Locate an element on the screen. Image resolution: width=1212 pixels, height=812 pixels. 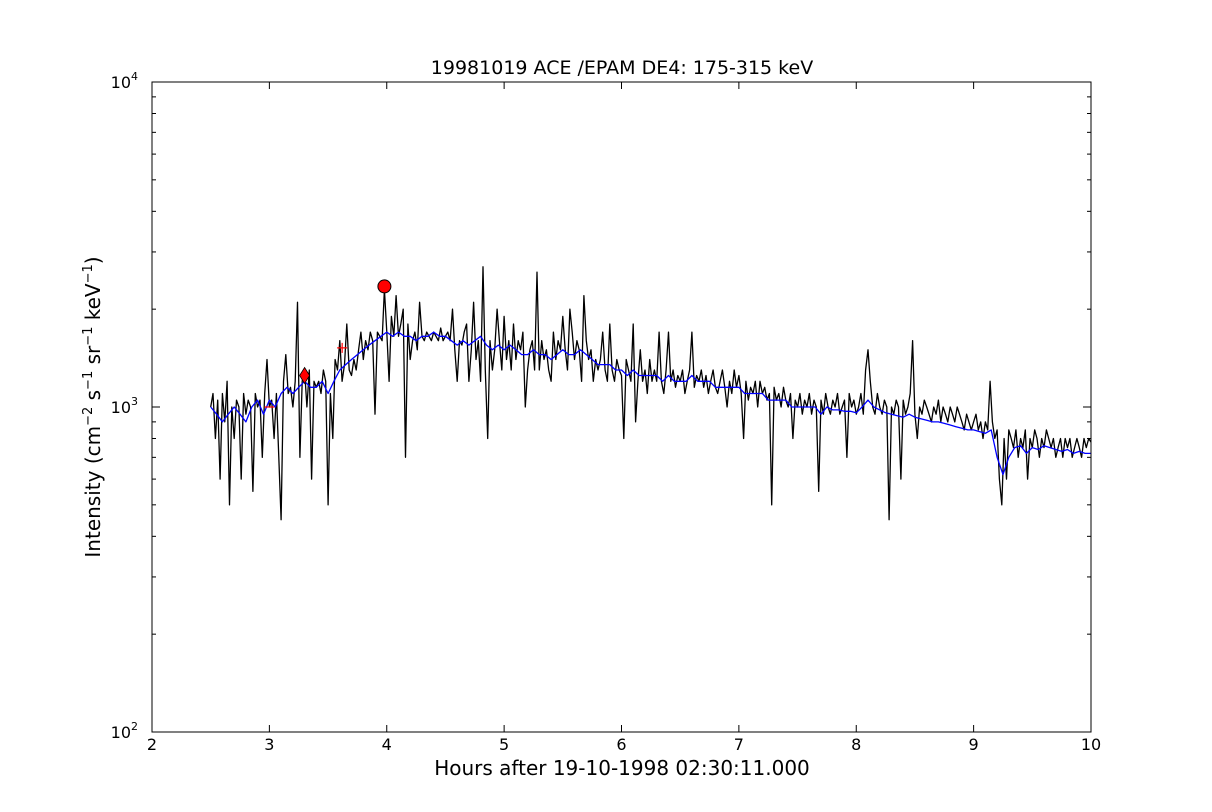
y-label-prefix: Intensity (cm is located at coordinates (93, 492).